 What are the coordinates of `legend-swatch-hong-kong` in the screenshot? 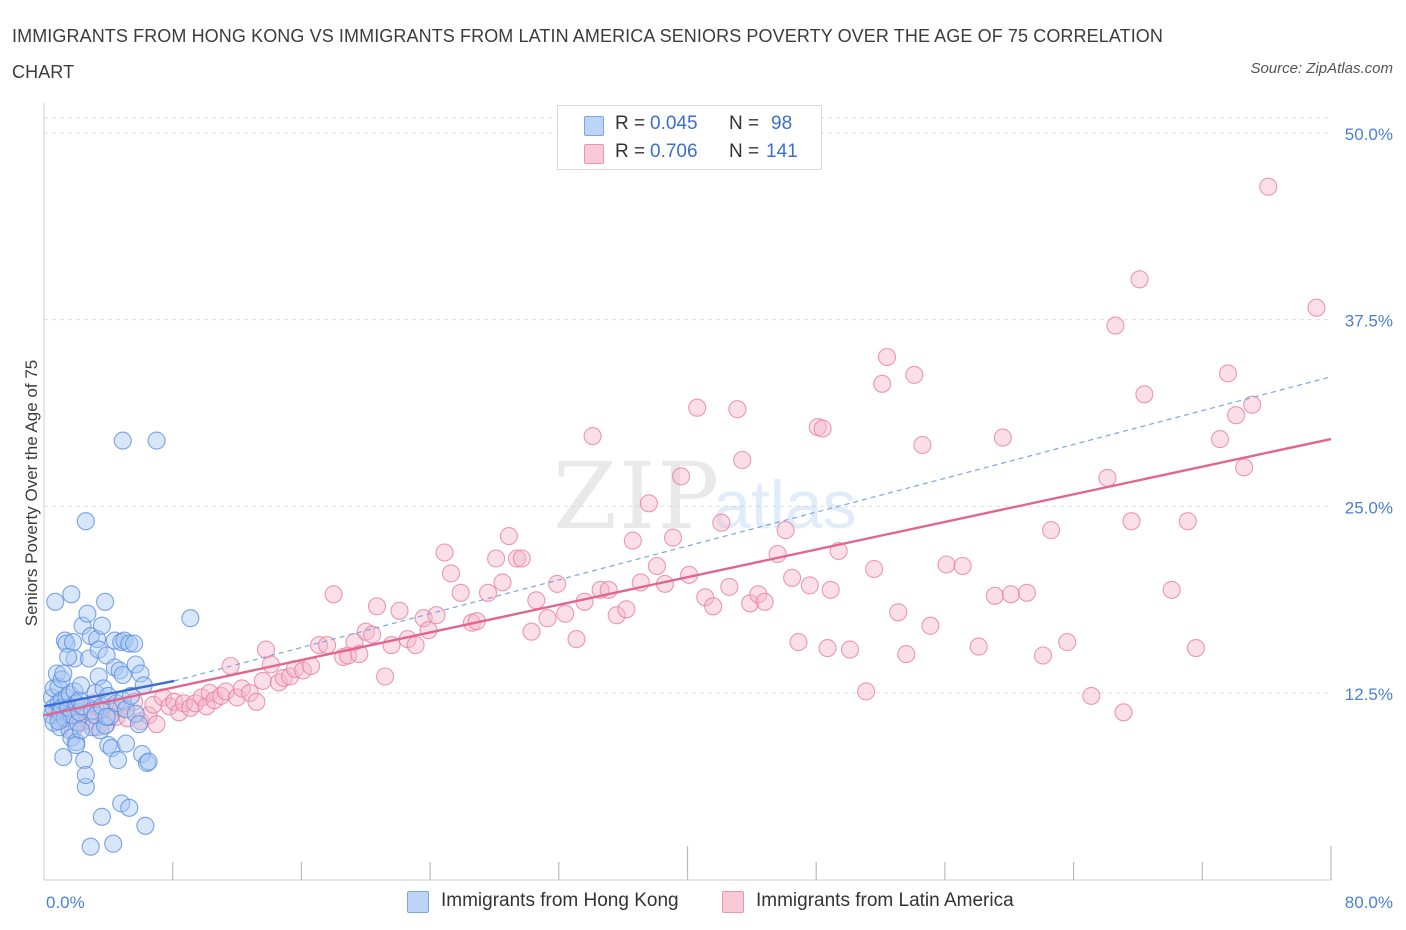 It's located at (594, 126).